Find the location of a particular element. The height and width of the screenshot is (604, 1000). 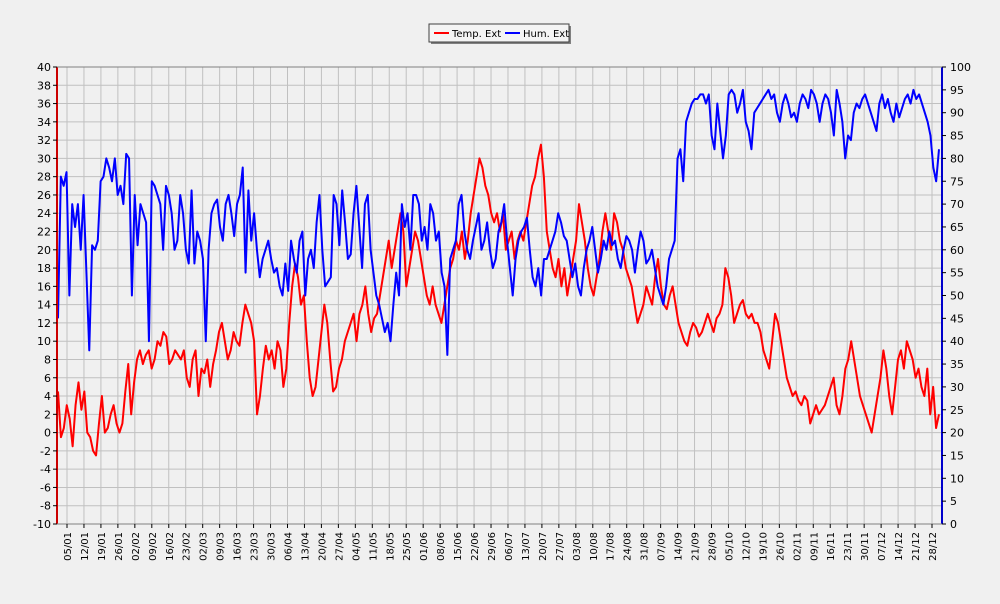

x-tick-label: 08/06 is located at coordinates (441, 546).